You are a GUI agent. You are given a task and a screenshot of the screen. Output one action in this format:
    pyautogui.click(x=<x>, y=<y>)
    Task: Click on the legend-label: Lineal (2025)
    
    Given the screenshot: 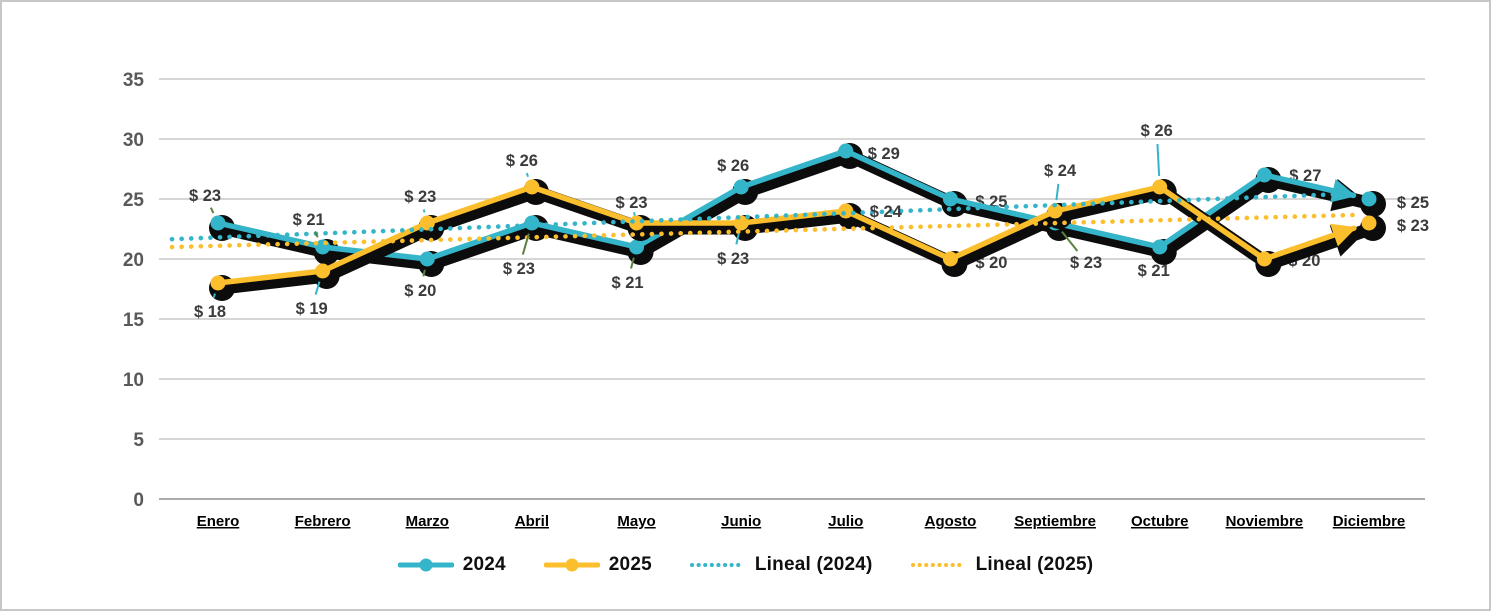 What is the action you would take?
    pyautogui.click(x=1034, y=564)
    